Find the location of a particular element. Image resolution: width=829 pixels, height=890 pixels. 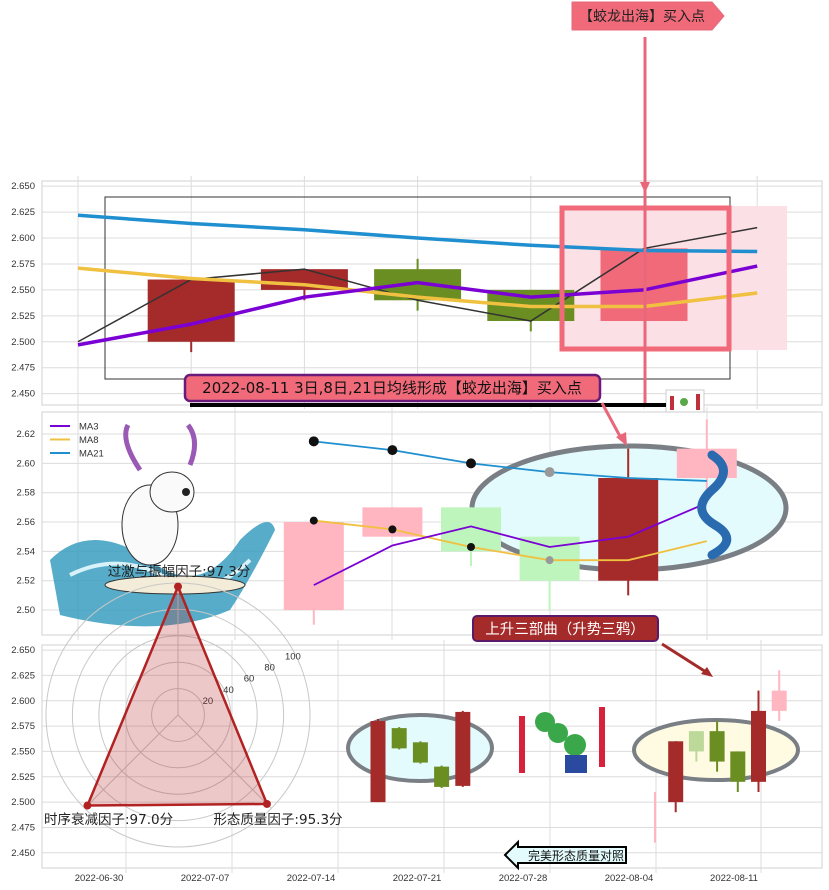

radar-r-tick: 60 is located at coordinates (249, 679).